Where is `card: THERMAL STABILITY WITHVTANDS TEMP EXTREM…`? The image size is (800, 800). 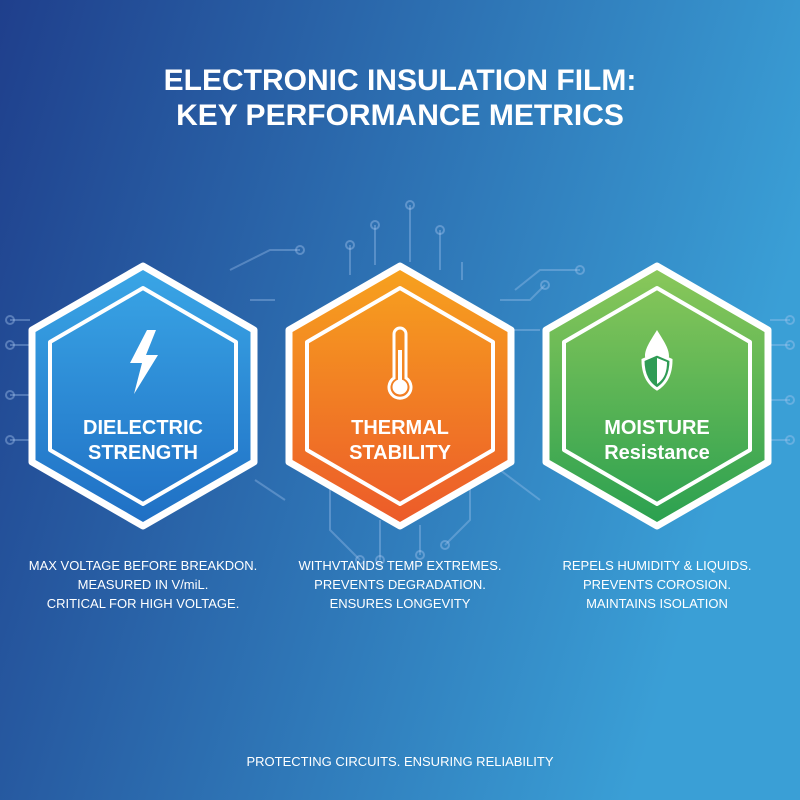 card: THERMAL STABILITY WITHVTANDS TEMP EXTREM… is located at coordinates (400, 436).